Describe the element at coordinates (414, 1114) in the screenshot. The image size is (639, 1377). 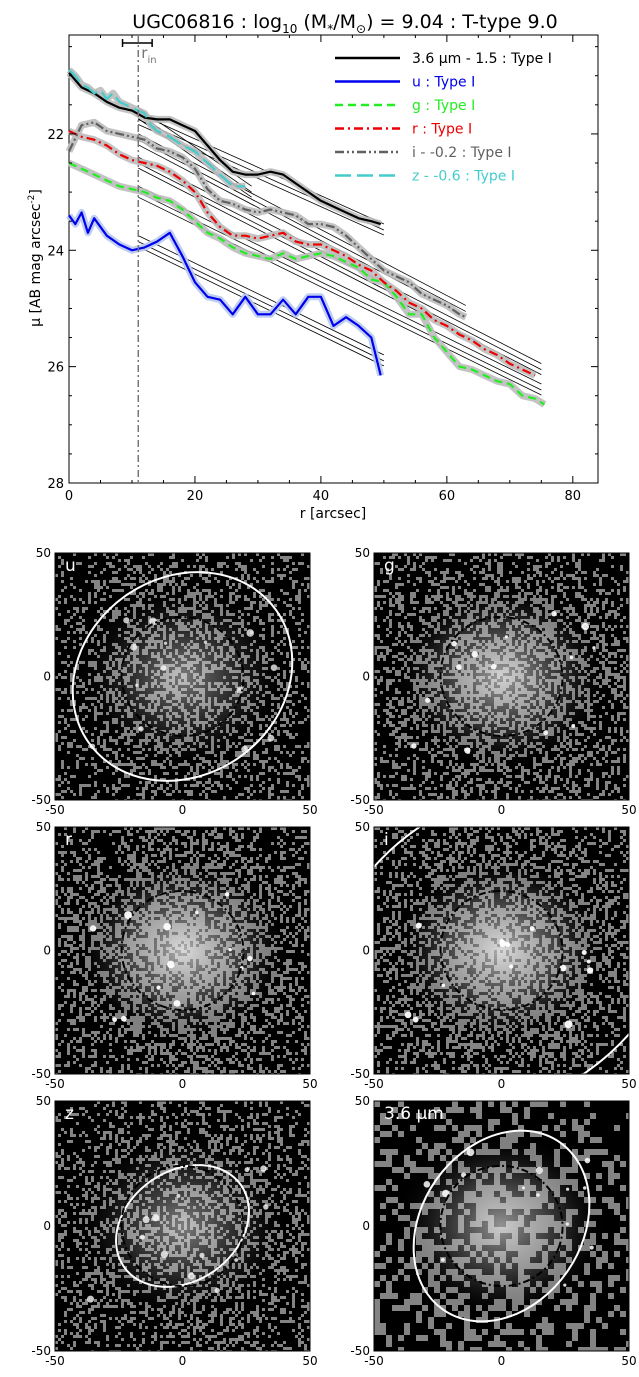
I see `panel-band-label: 3.6 μm` at that location.